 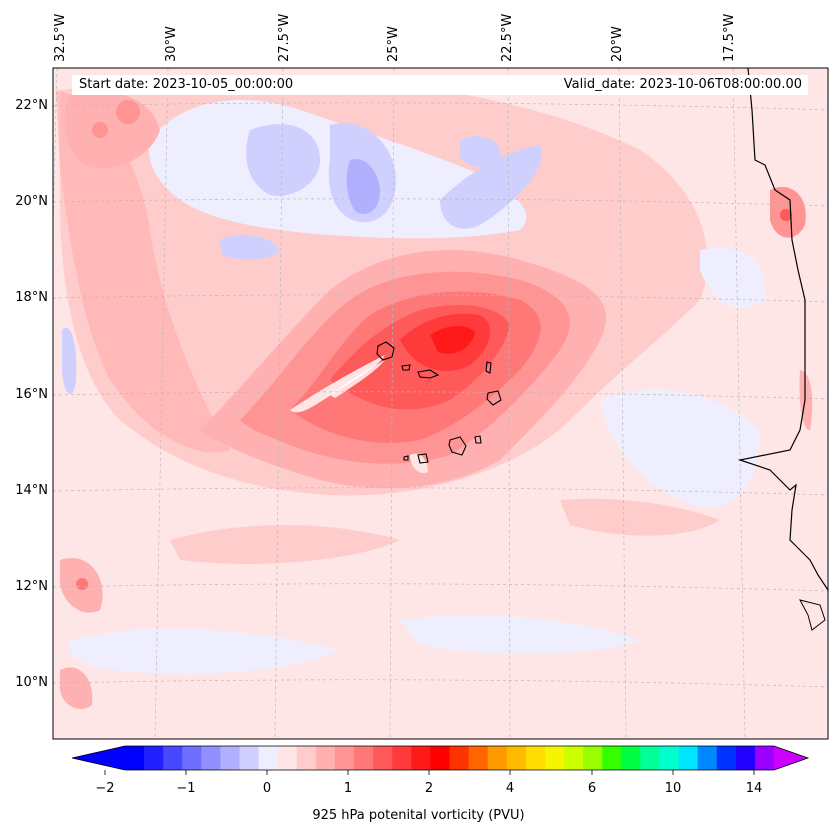 I want to click on africa-coastline, so click(x=782, y=329).